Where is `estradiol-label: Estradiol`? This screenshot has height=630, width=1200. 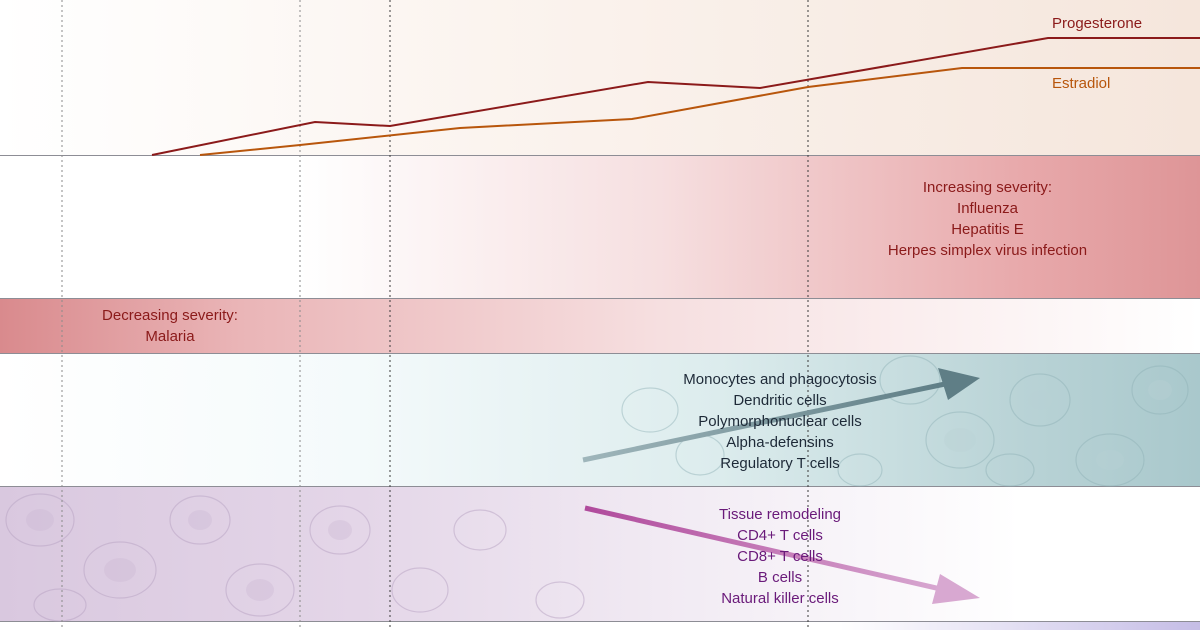
estradiol-label: Estradiol is located at coordinates (1081, 83).